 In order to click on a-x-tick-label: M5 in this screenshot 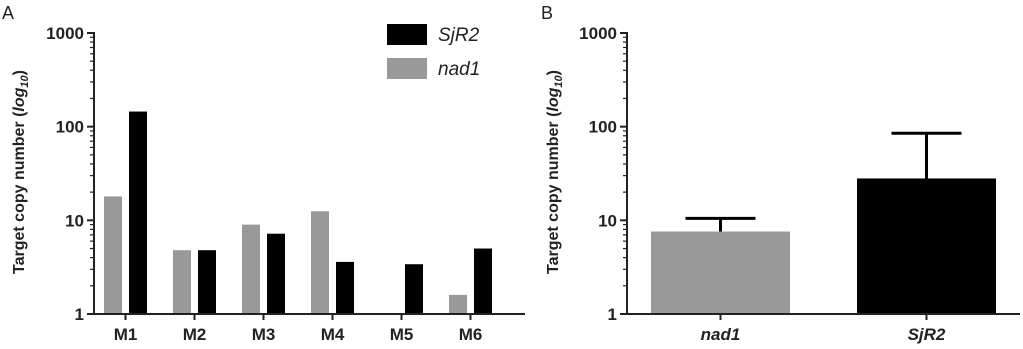, I will do `click(402, 334)`.